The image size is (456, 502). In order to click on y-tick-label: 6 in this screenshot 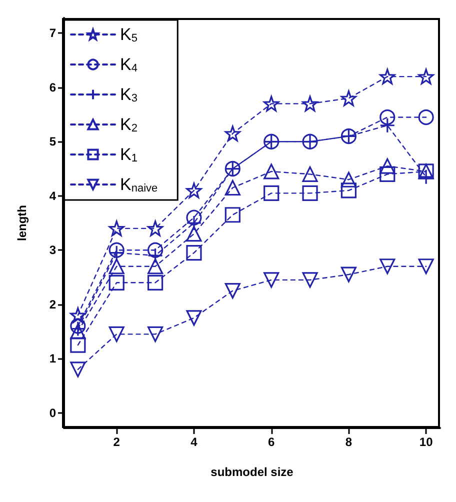, I will do `click(52, 87)`.